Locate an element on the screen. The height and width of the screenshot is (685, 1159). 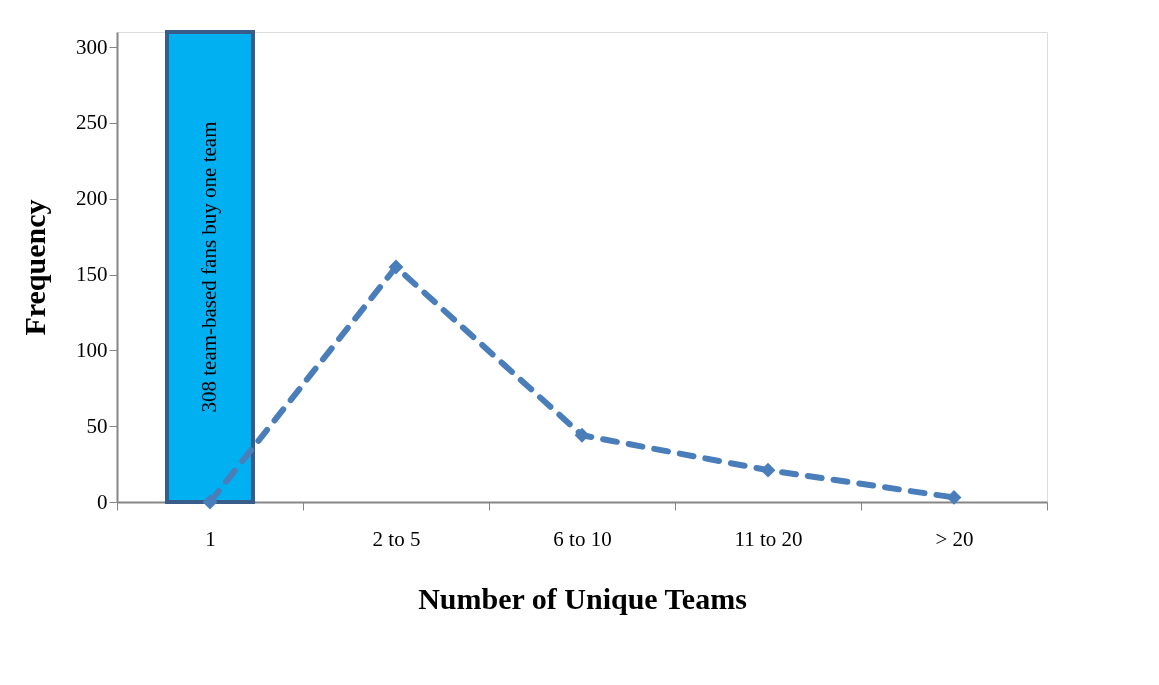
y-tick-label: 200 is located at coordinates (92, 198).